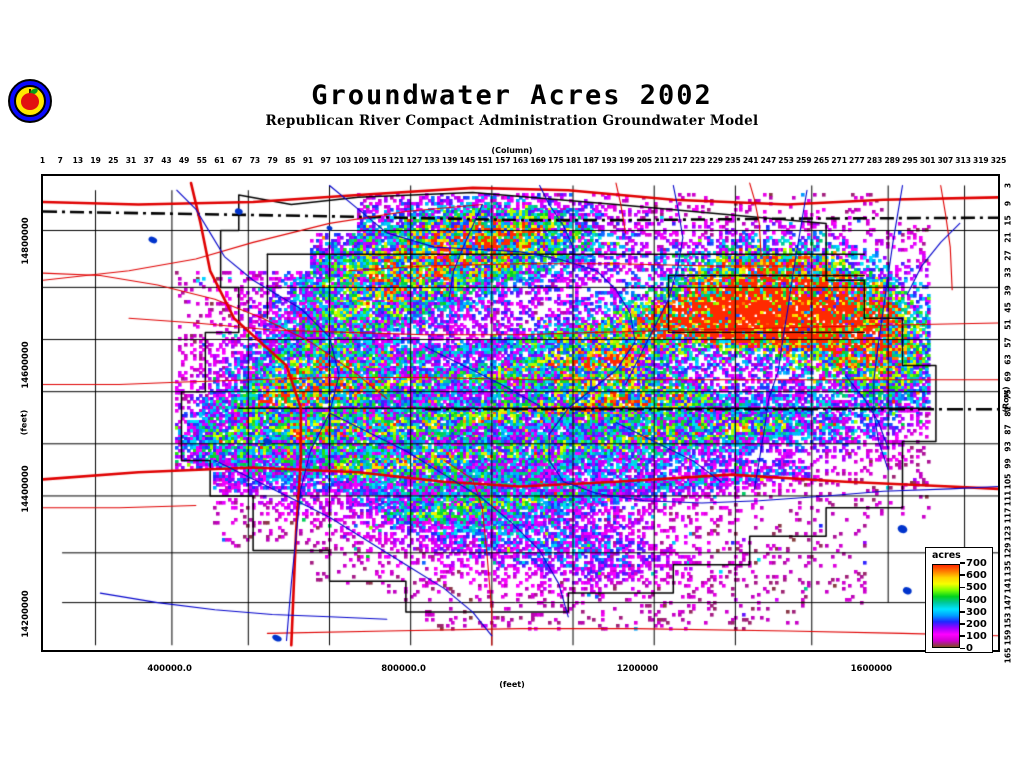 The width and height of the screenshot is (1024, 768). What do you see at coordinates (1008, 342) in the screenshot?
I see `row-tick-label: 57` at bounding box center [1008, 342].